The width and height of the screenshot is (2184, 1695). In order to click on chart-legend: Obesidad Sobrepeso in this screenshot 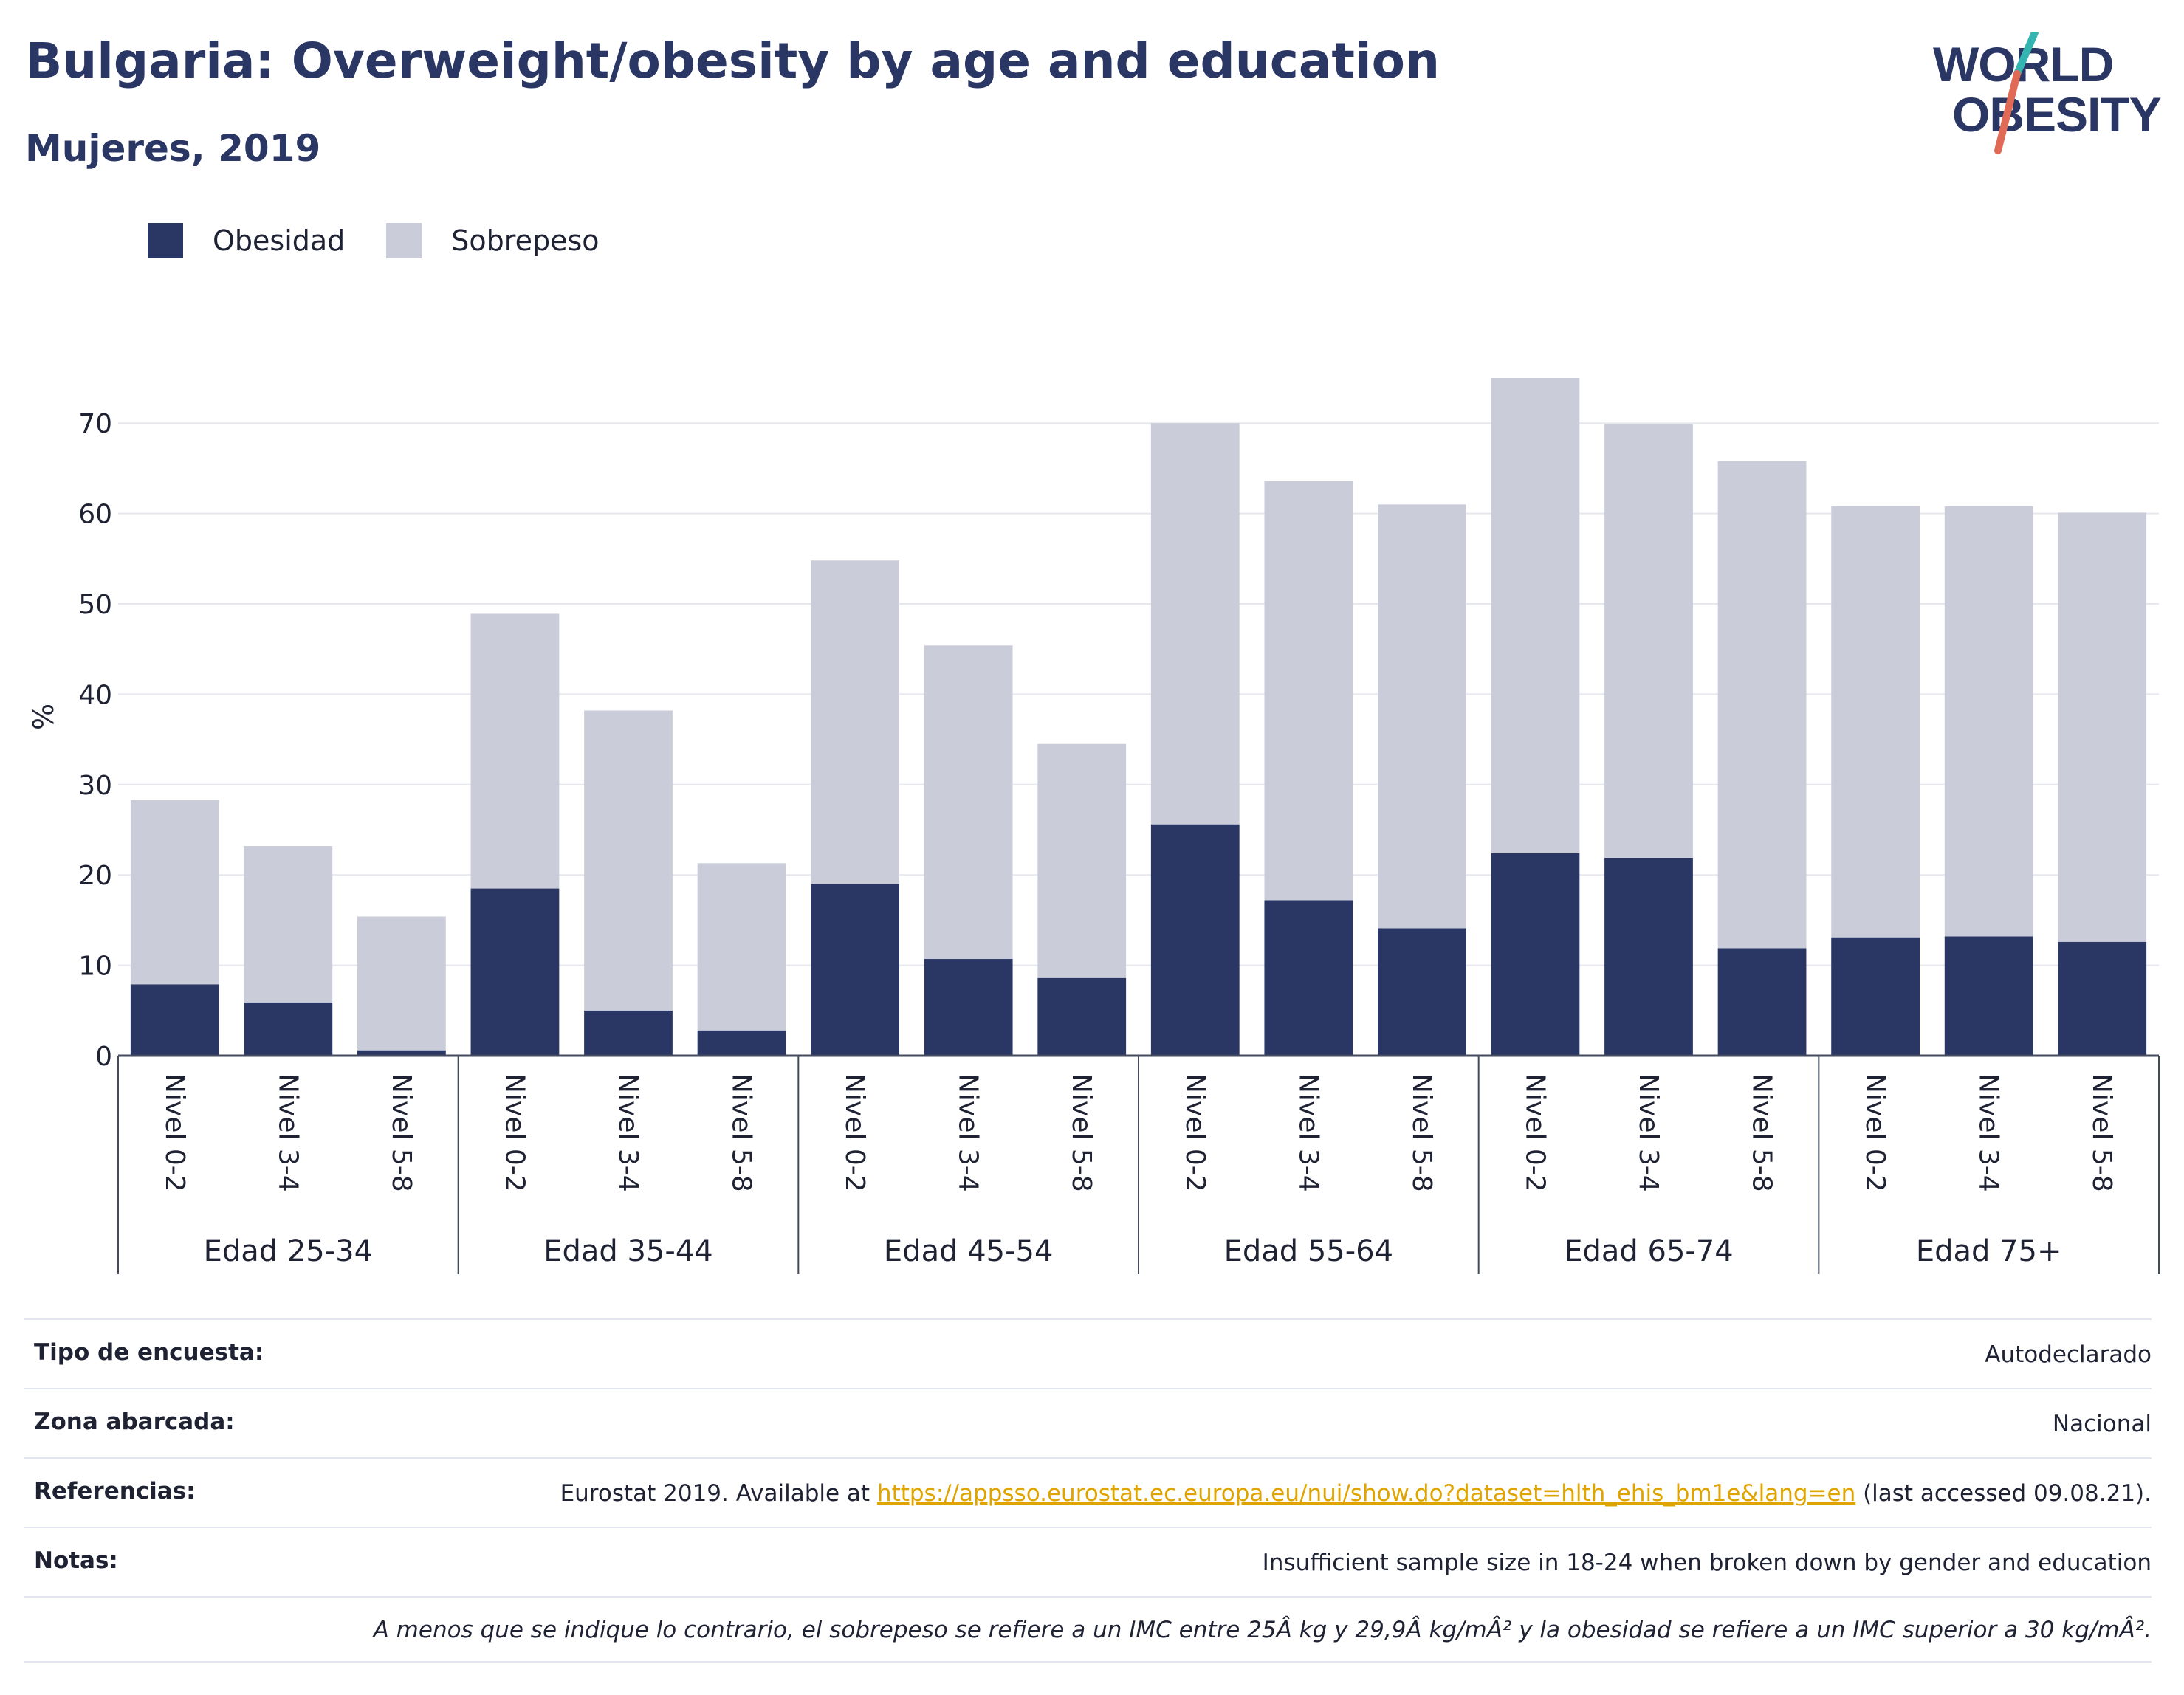, I will do `click(395, 241)`.